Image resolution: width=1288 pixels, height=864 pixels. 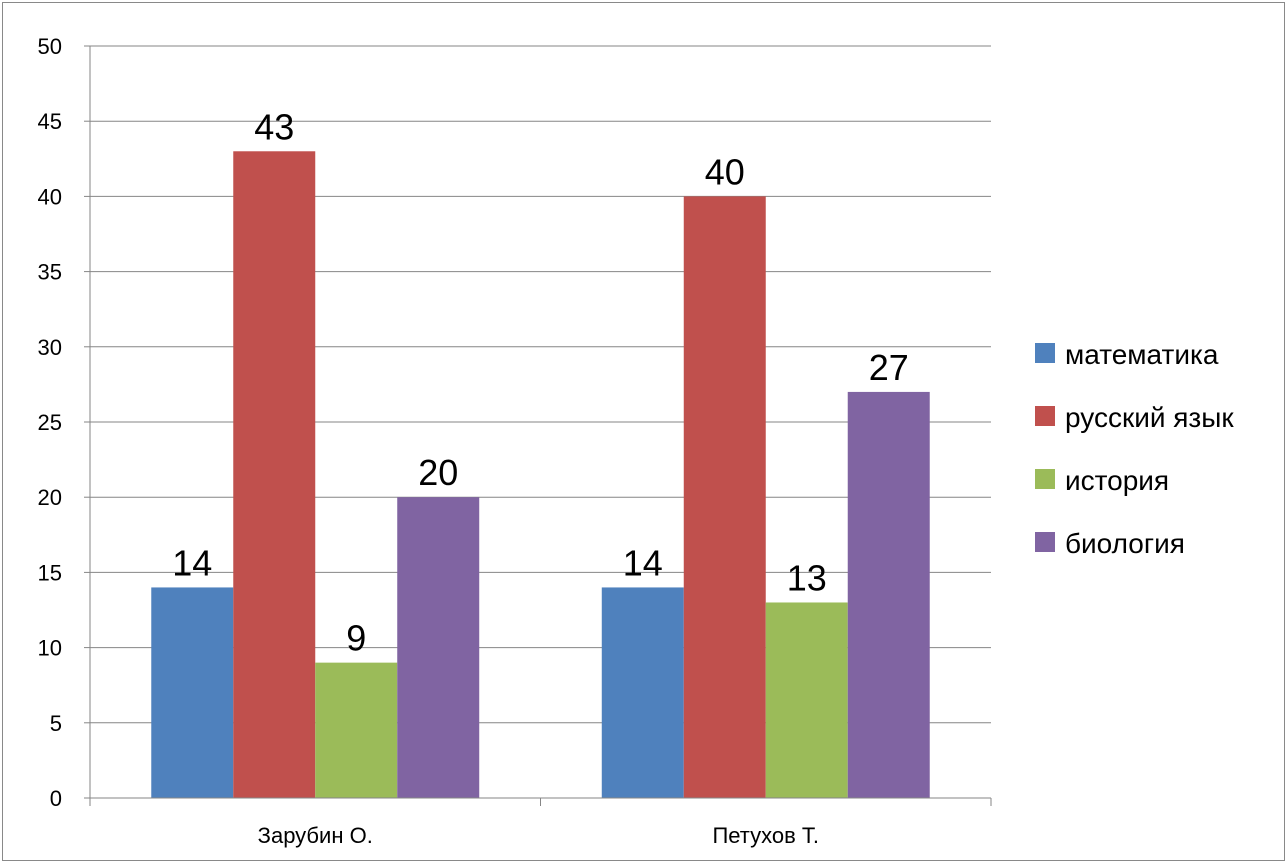 What do you see at coordinates (1117, 480) in the screenshot?
I see `legend-label: история` at bounding box center [1117, 480].